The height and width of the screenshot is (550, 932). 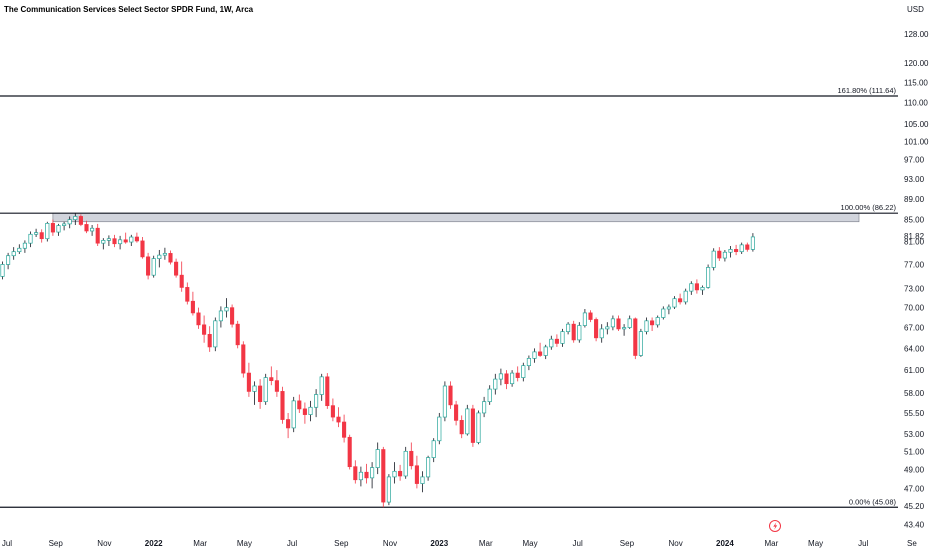 I want to click on bolt-icon, so click(x=775, y=526).